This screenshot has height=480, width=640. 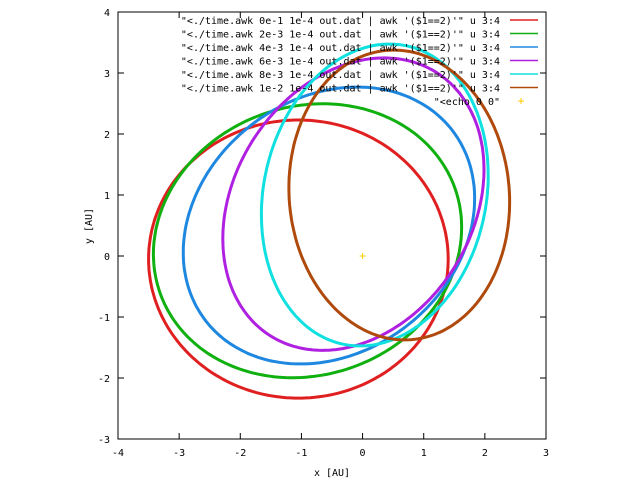 I want to click on origin-point-marker, so click(x=362, y=256).